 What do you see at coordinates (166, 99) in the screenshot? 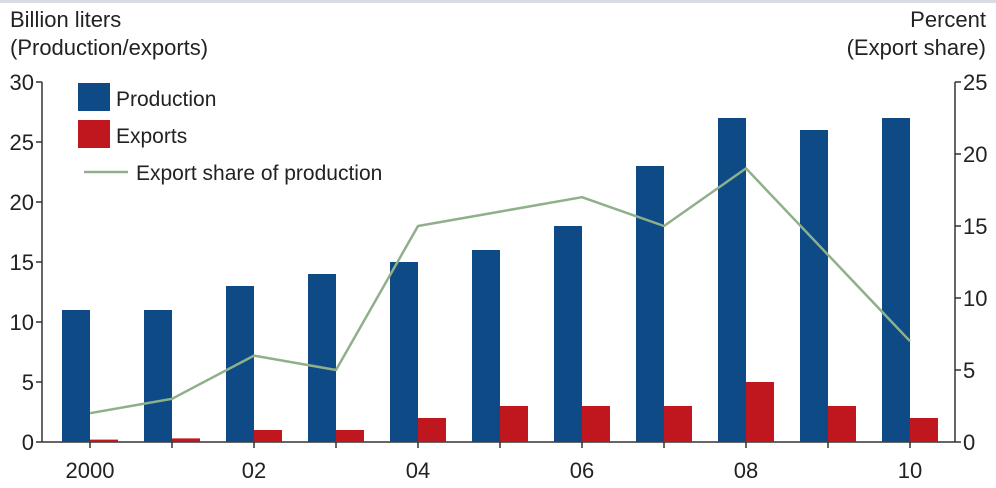
I see `legend-production-label: Production` at bounding box center [166, 99].